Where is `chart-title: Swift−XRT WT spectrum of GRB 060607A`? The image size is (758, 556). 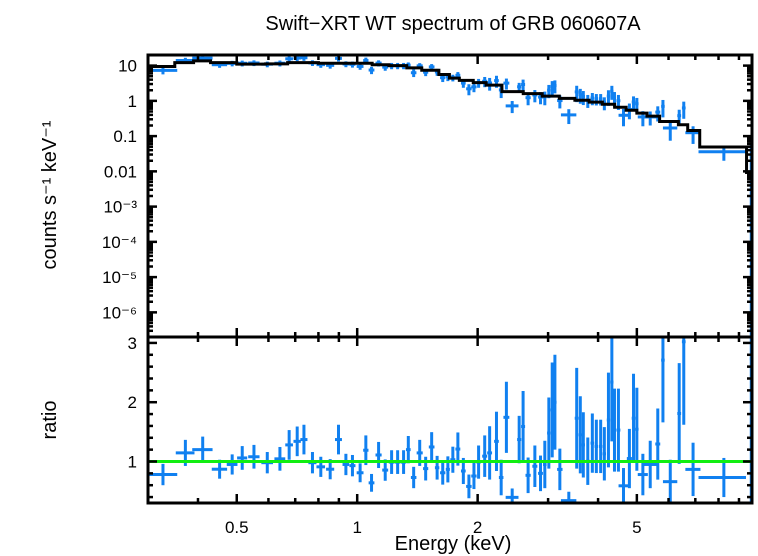 chart-title: Swift−XRT WT spectrum of GRB 060607A is located at coordinates (453, 24).